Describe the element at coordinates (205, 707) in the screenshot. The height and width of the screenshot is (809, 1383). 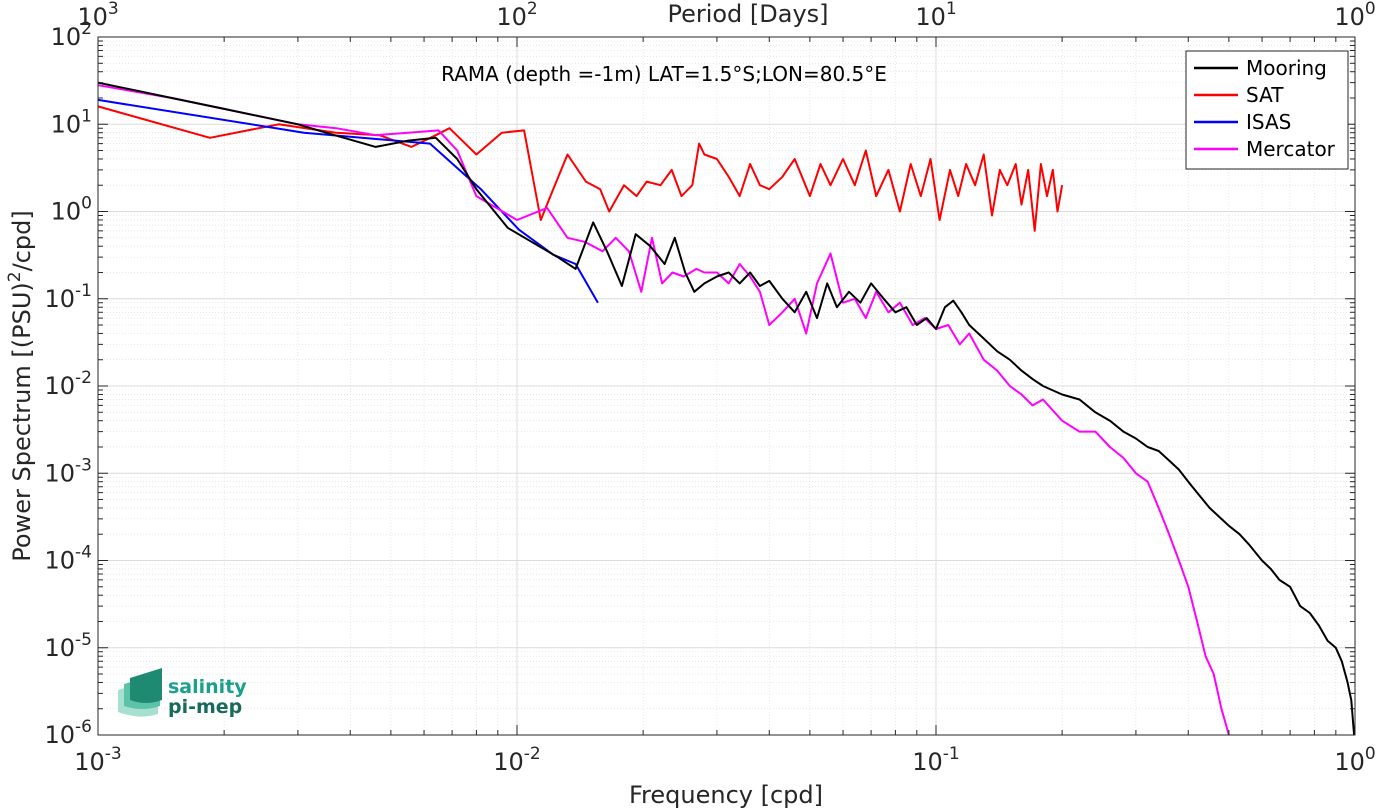
I see `logo-text-pi-mep: pi-mep` at that location.